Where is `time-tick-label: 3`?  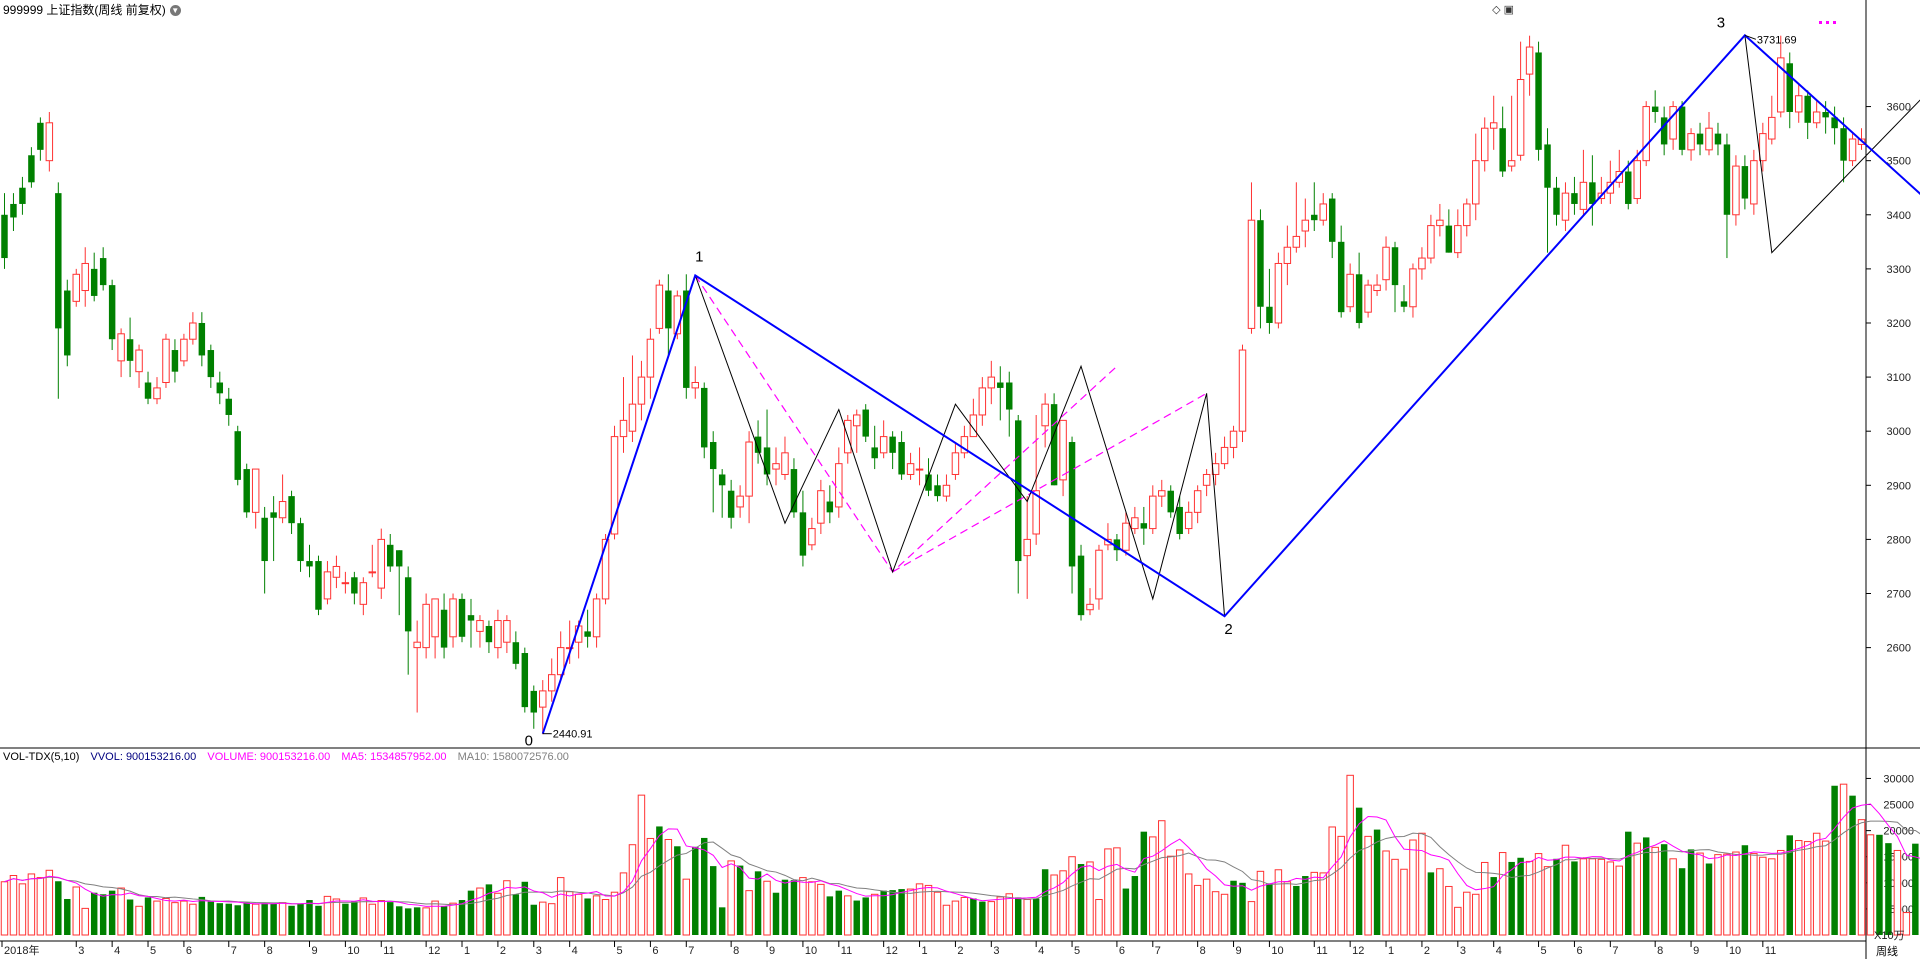 time-tick-label: 3 is located at coordinates (1463, 951).